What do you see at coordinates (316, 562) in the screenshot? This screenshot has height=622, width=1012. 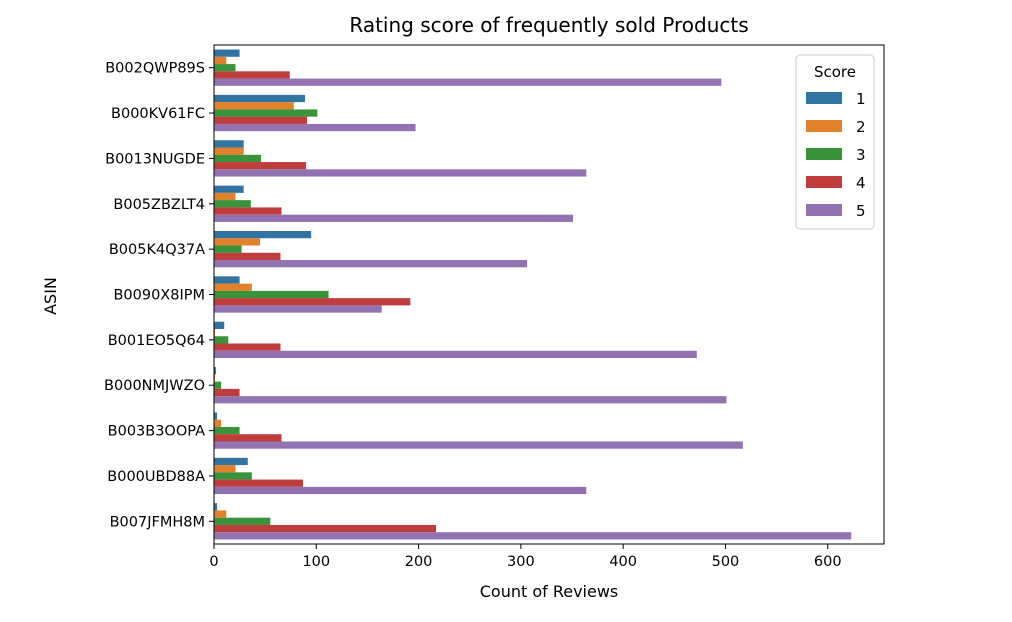 I see `x-tick-label: 100` at bounding box center [316, 562].